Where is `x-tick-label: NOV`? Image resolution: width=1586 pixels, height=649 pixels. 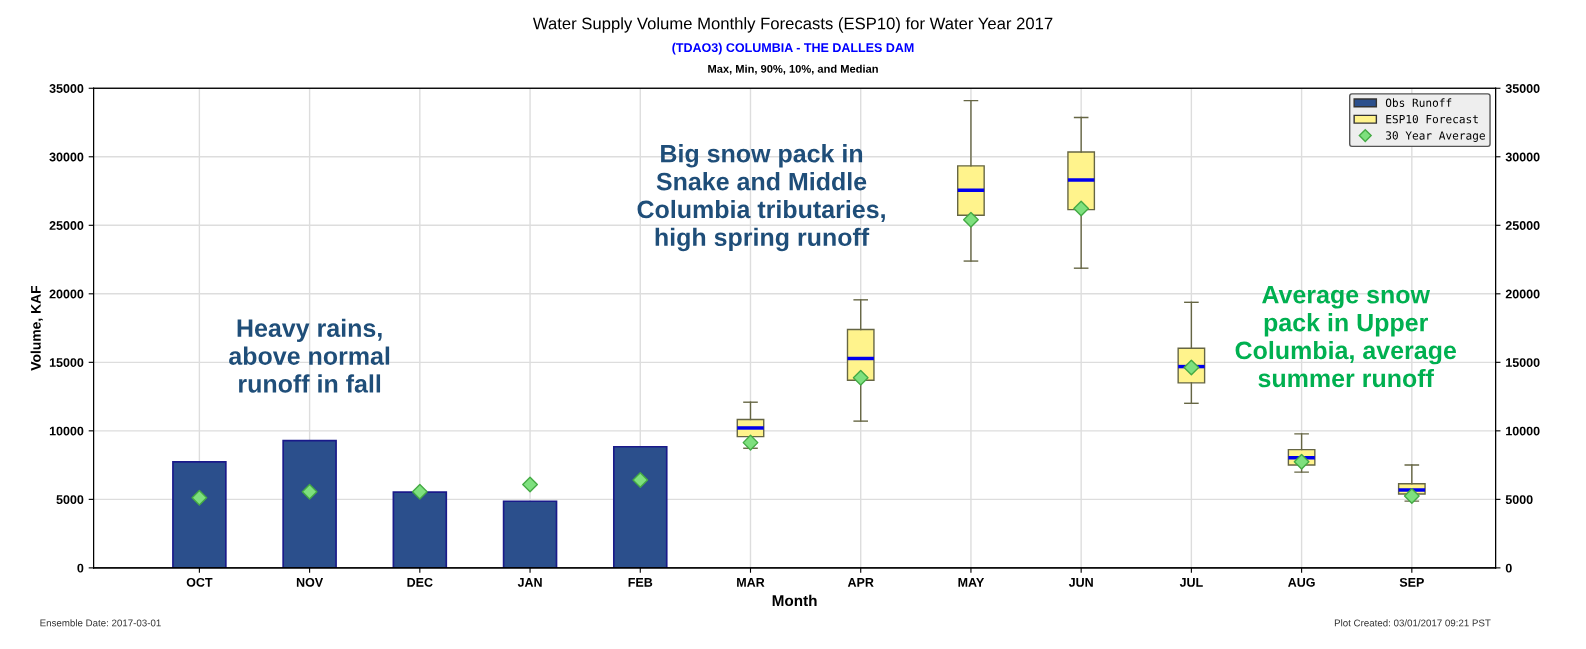 x-tick-label: NOV is located at coordinates (310, 582).